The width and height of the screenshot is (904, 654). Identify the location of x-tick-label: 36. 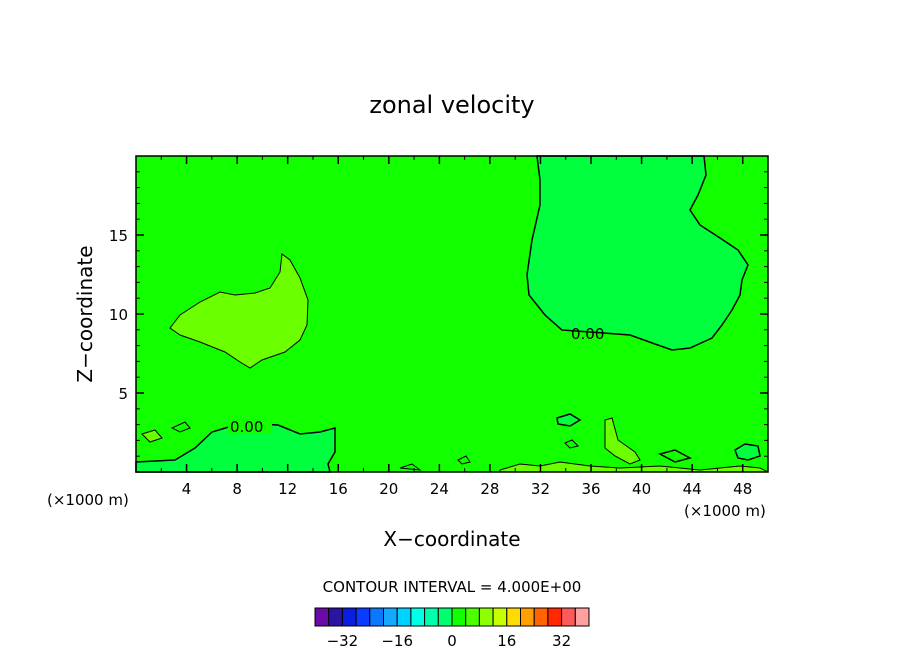
(590, 489).